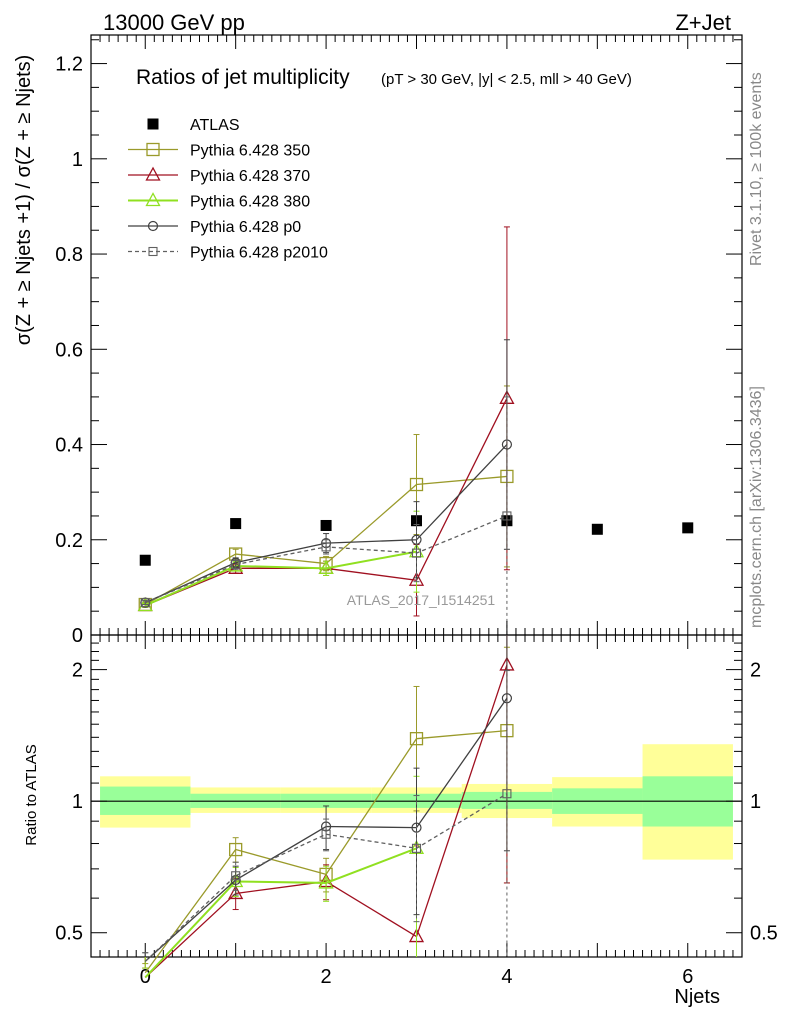 This screenshot has width=786, height=1024. What do you see at coordinates (69, 934) in the screenshot?
I see `y-tick-label: 0.5` at bounding box center [69, 934].